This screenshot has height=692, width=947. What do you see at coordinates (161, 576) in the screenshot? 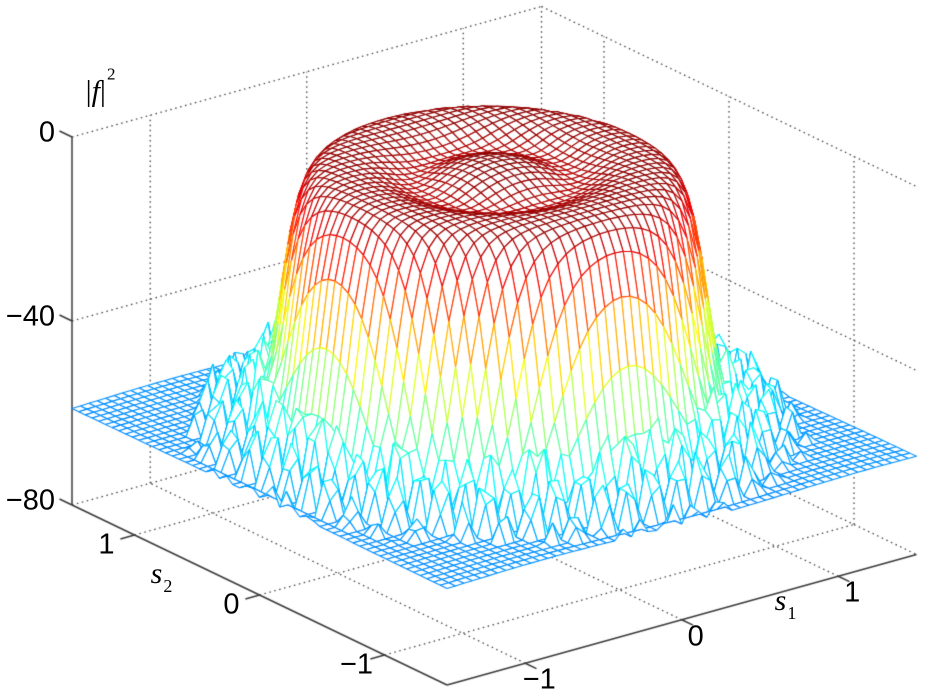
I see `y-axis-label: s2` at bounding box center [161, 576].